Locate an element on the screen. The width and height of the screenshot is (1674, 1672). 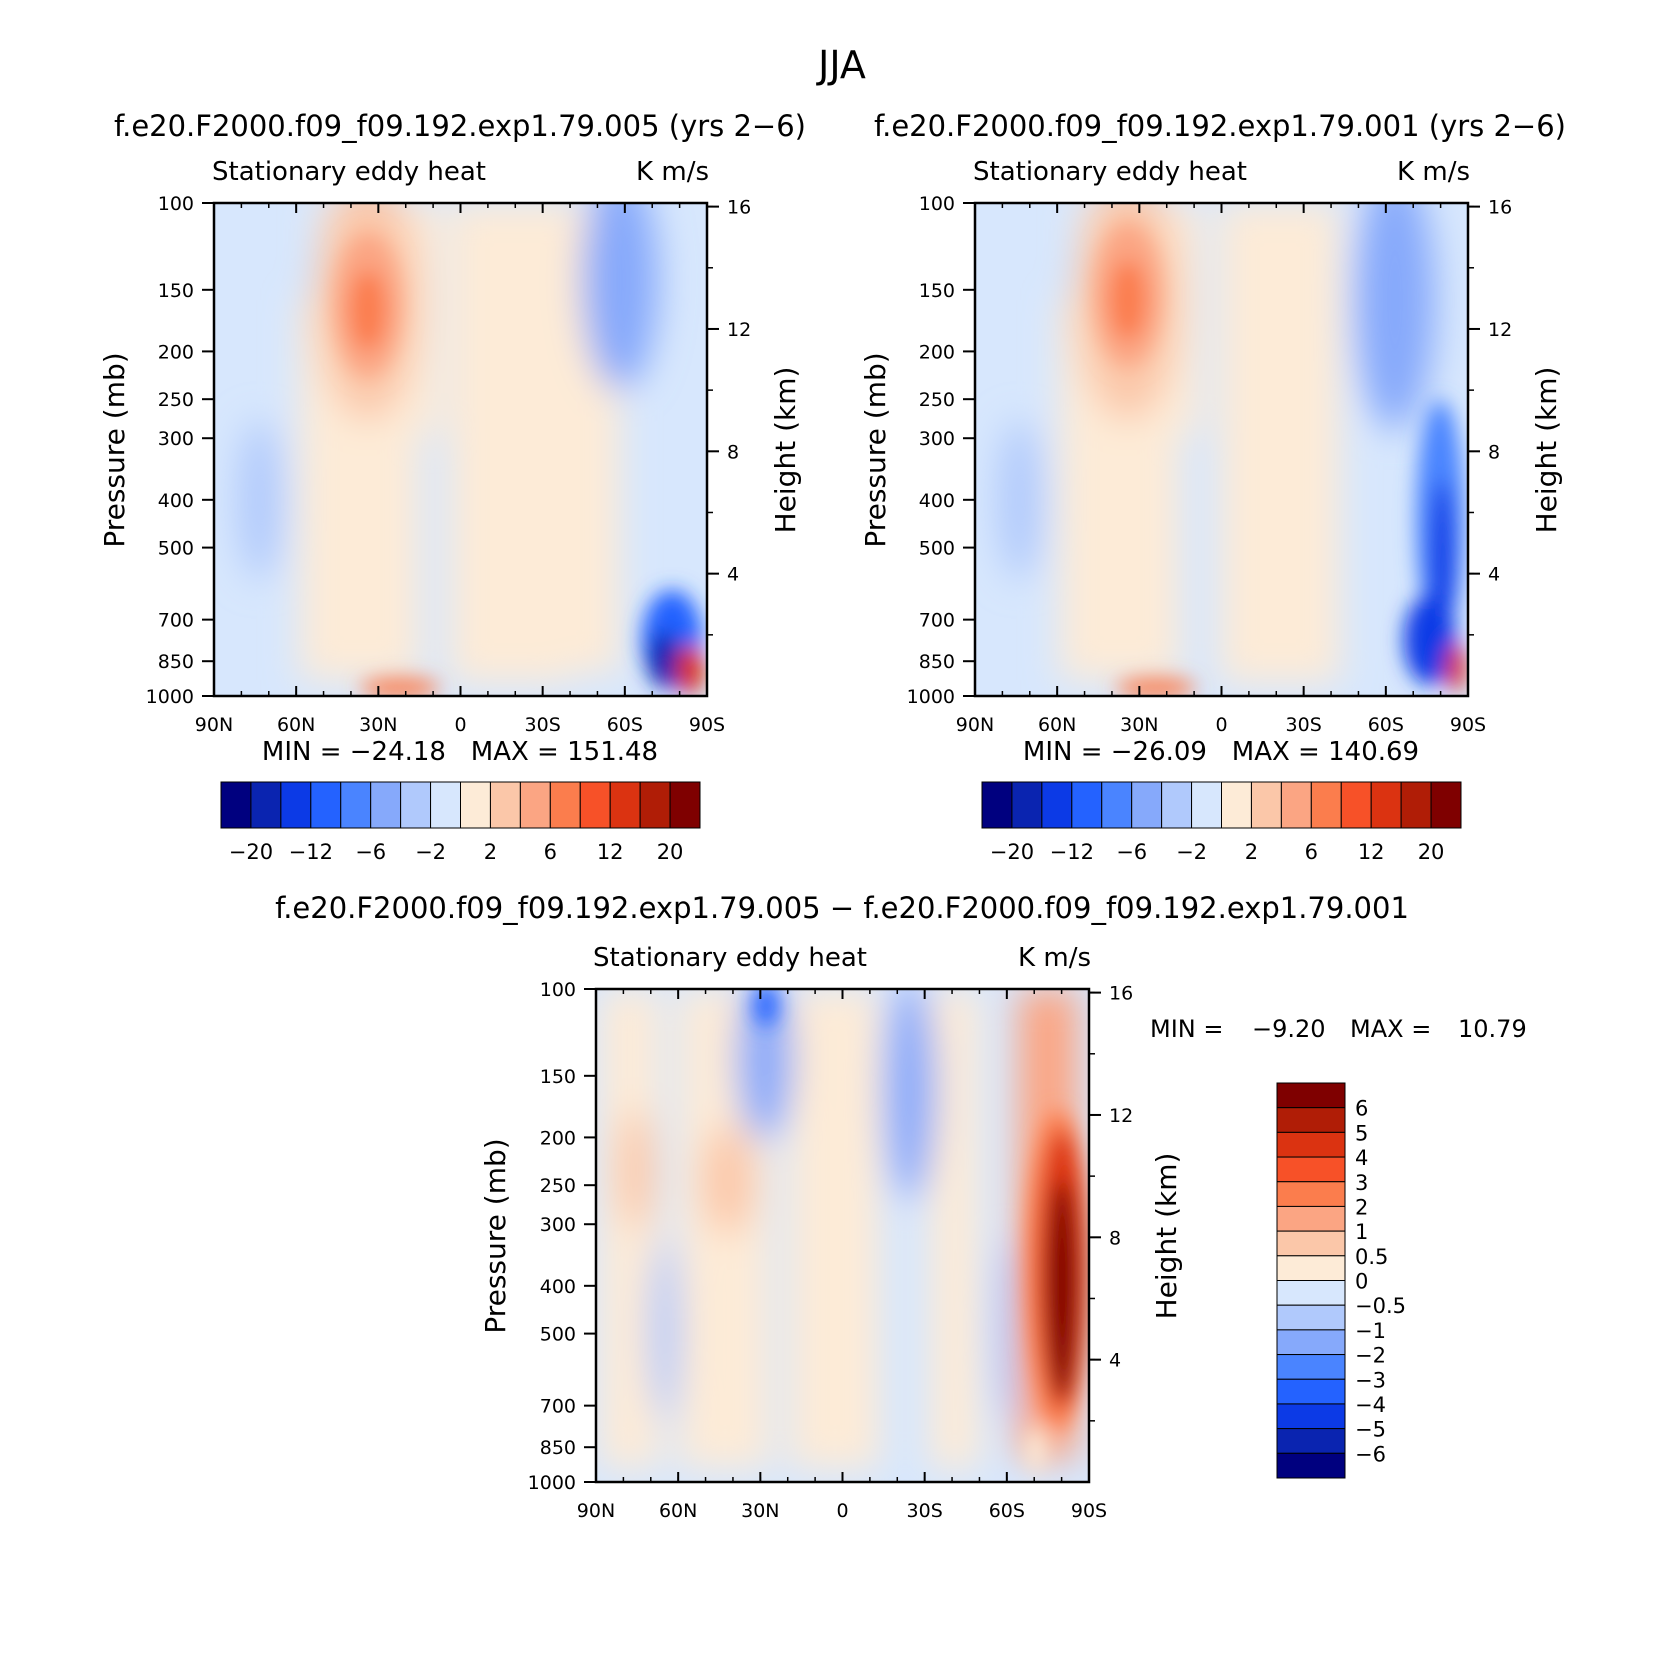
y-tick-label: 700 is located at coordinates (558, 1407).